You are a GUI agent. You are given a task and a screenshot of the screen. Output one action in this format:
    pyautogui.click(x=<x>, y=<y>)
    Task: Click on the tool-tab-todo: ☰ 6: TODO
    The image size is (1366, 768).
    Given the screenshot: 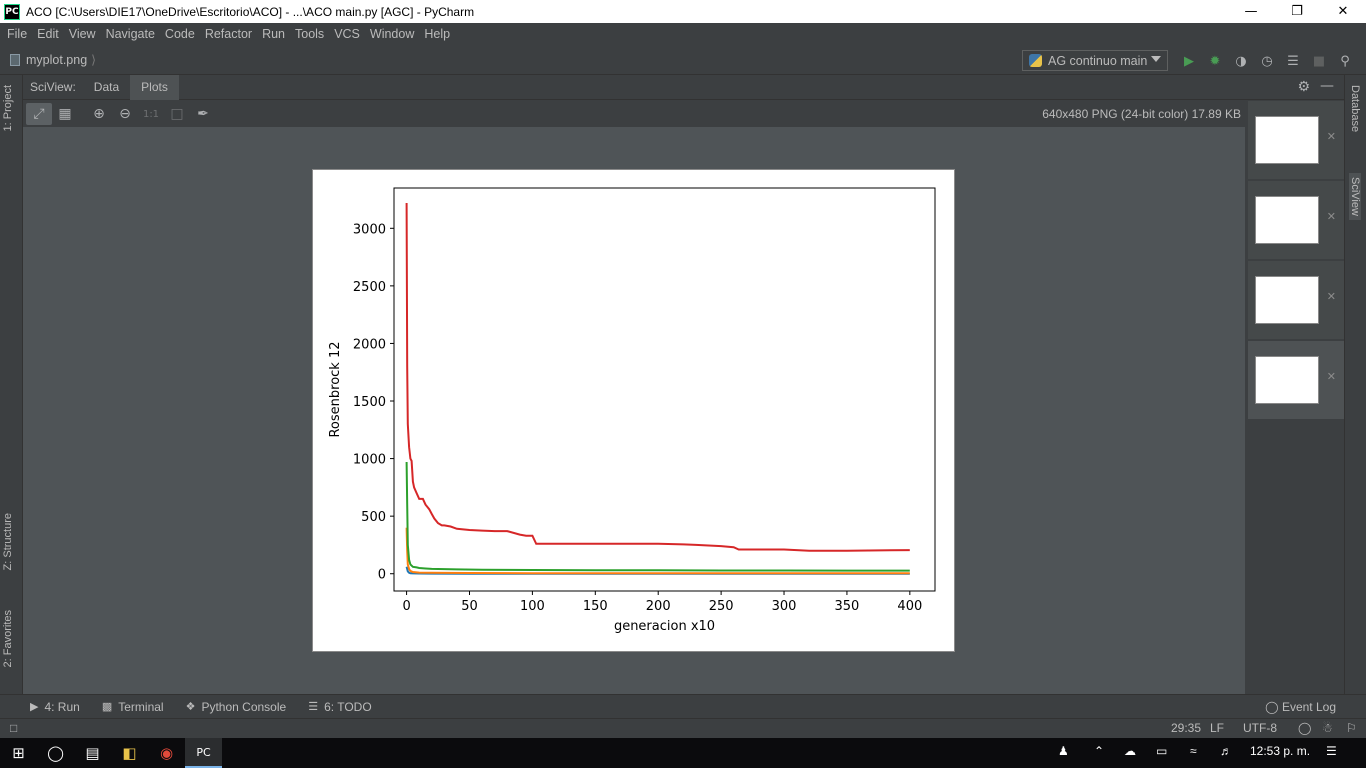 What is the action you would take?
    pyautogui.click(x=339, y=707)
    